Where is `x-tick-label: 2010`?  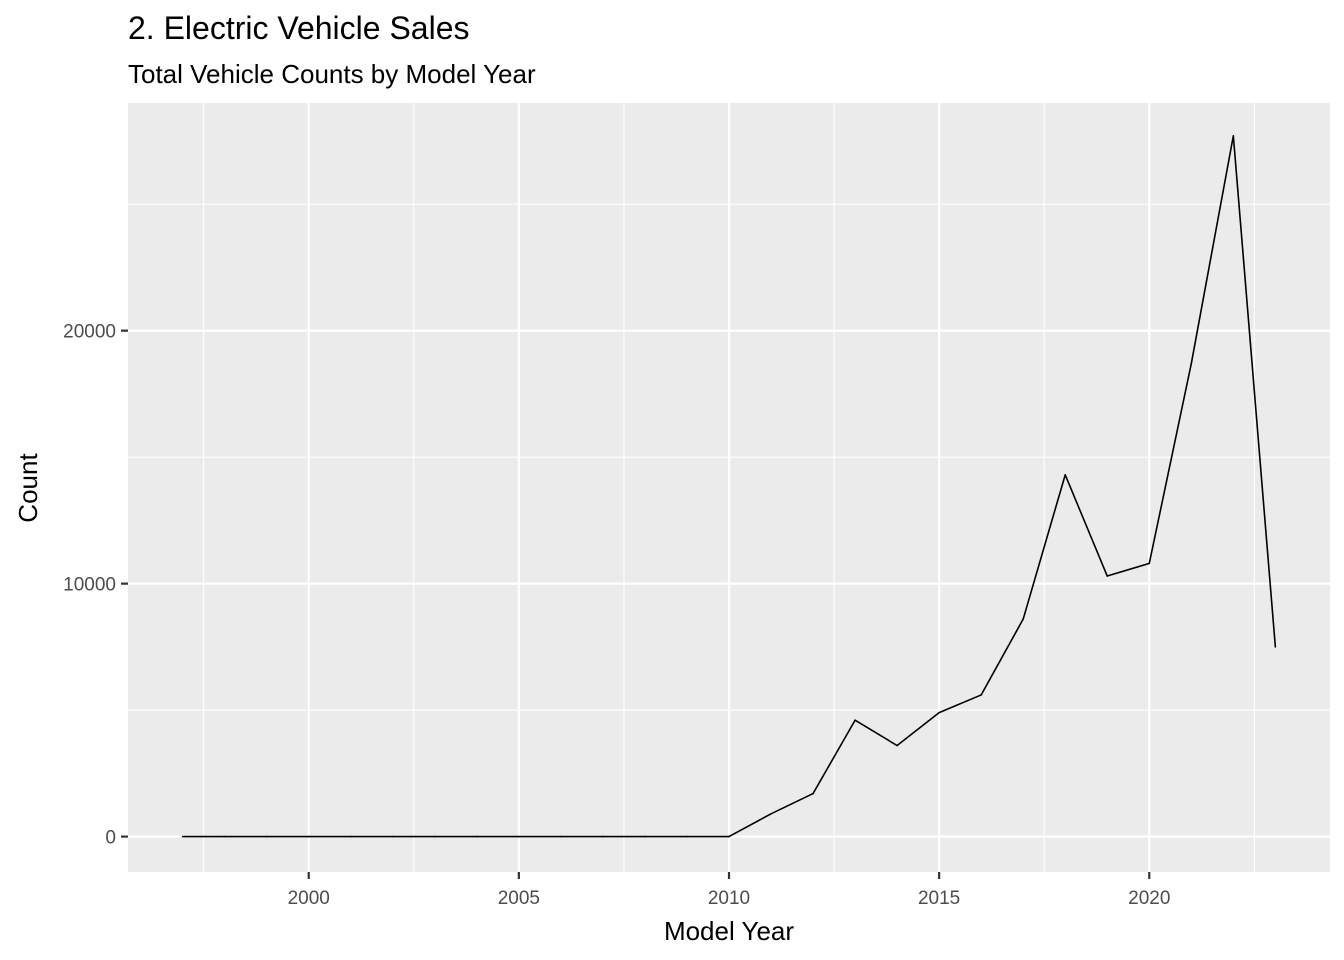 x-tick-label: 2010 is located at coordinates (729, 898).